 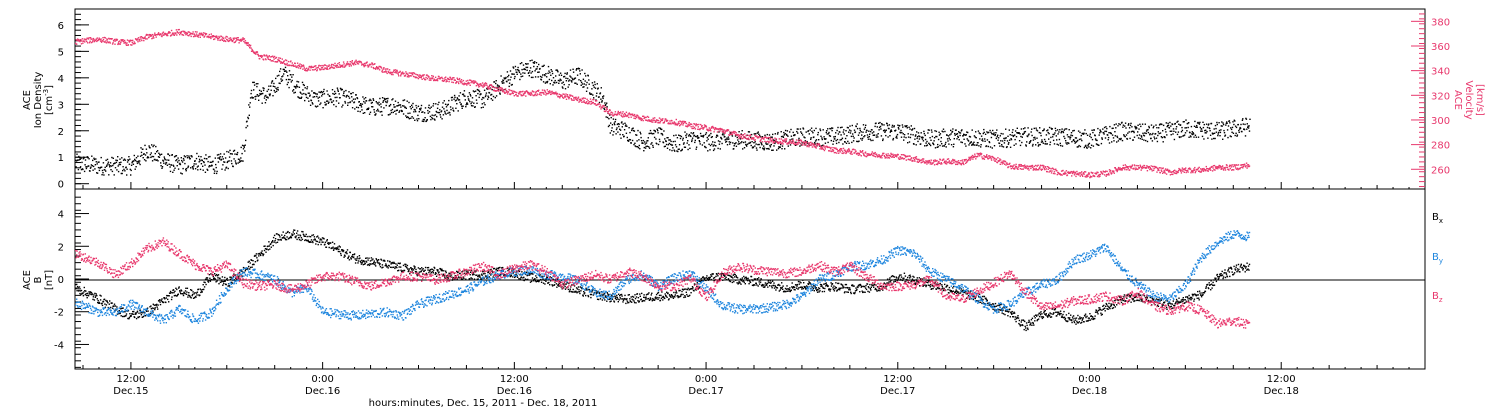 I want to click on x-tick-date: Dec.18, so click(x=1281, y=391).